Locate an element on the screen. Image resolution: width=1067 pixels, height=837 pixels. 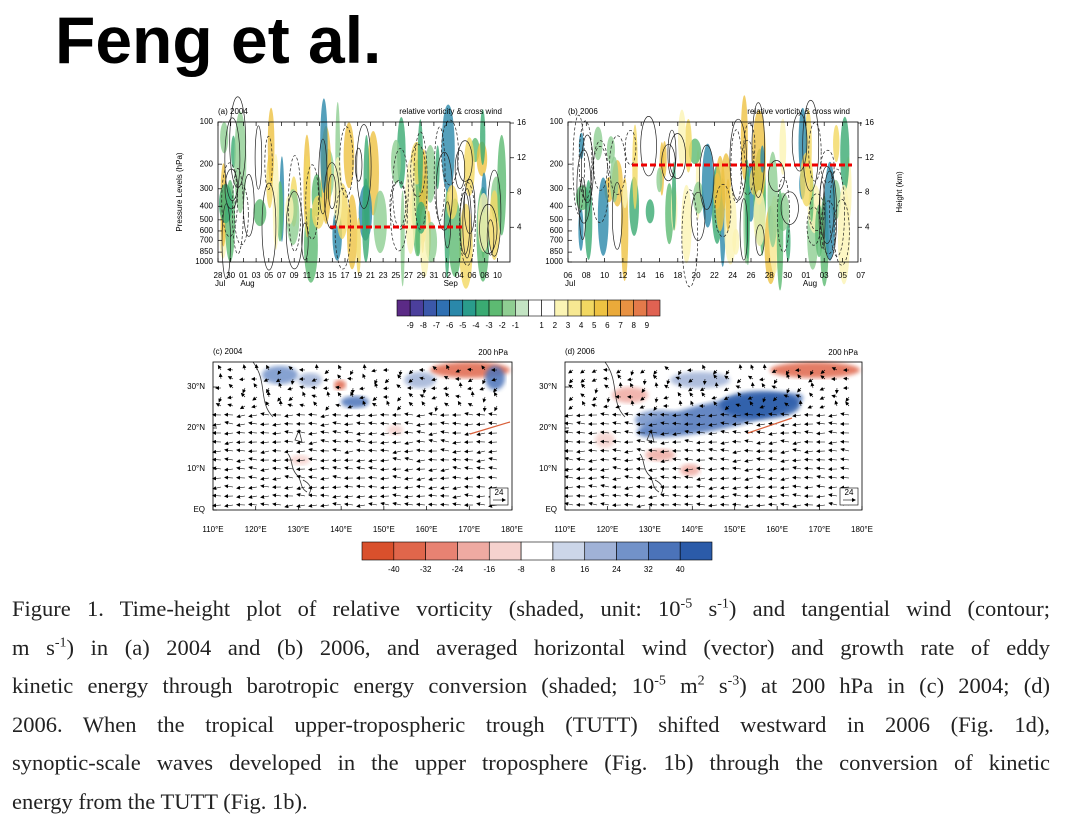
height-tick-label: 4 is located at coordinates (519, 226).